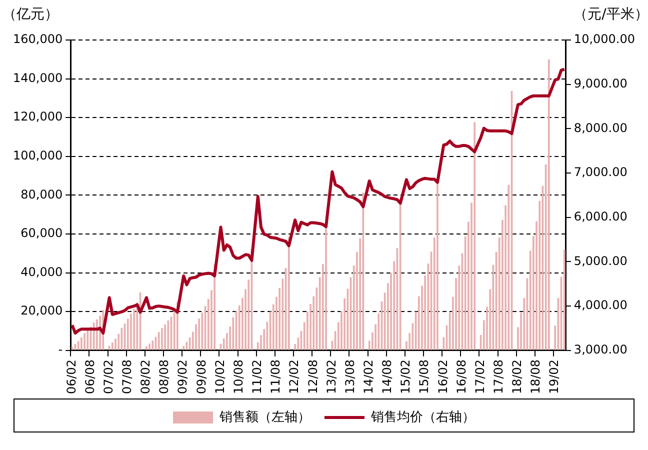 This screenshot has width=648, height=450. I want to click on x-tick-label: 09/02, so click(183, 376).